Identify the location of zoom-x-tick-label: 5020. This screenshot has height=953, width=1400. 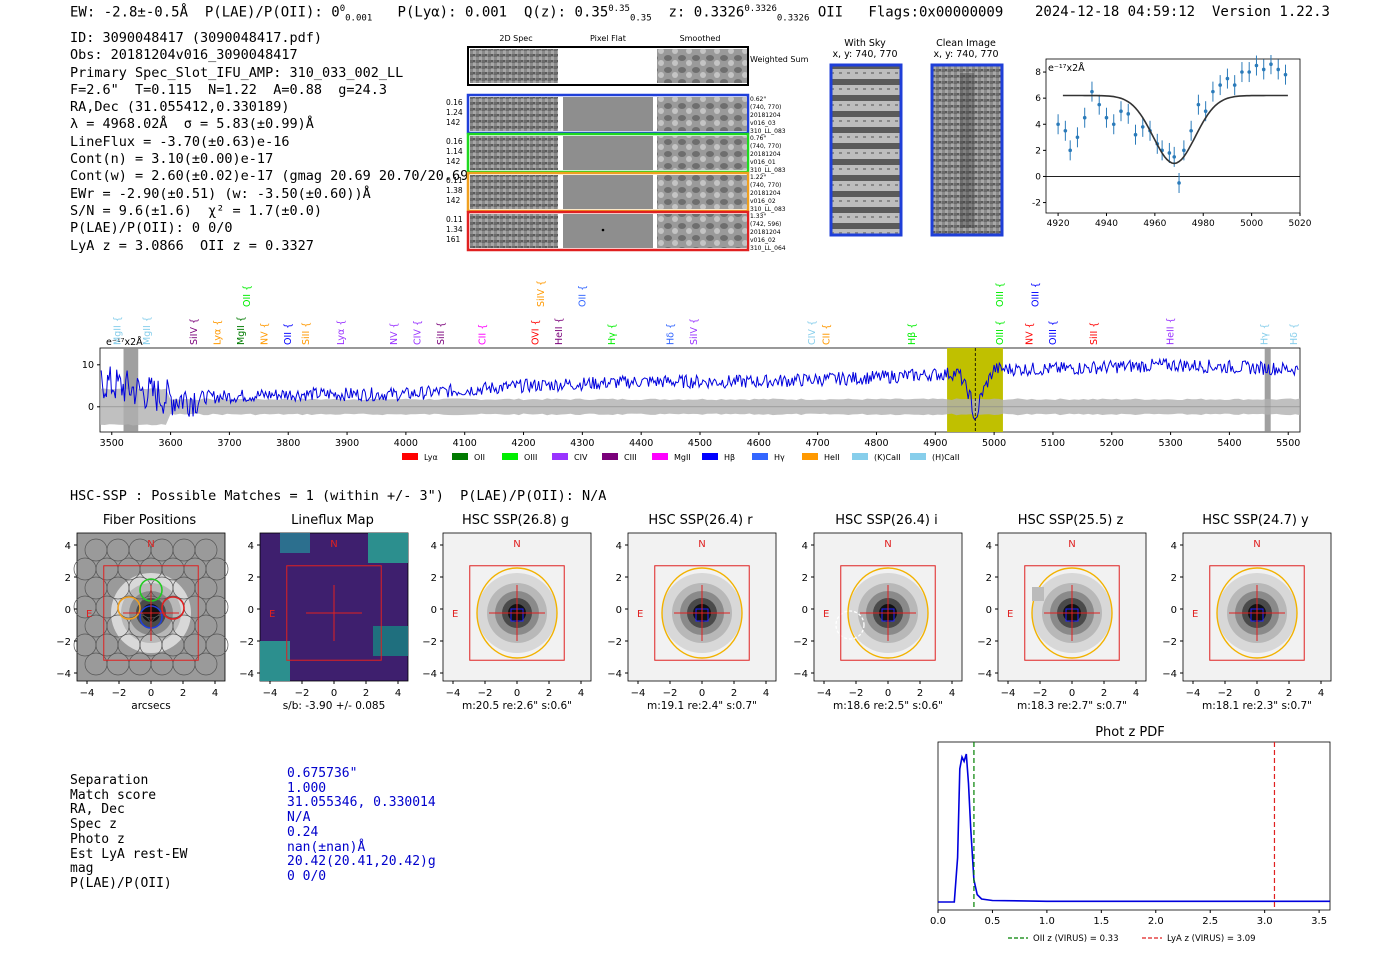
(1300, 224).